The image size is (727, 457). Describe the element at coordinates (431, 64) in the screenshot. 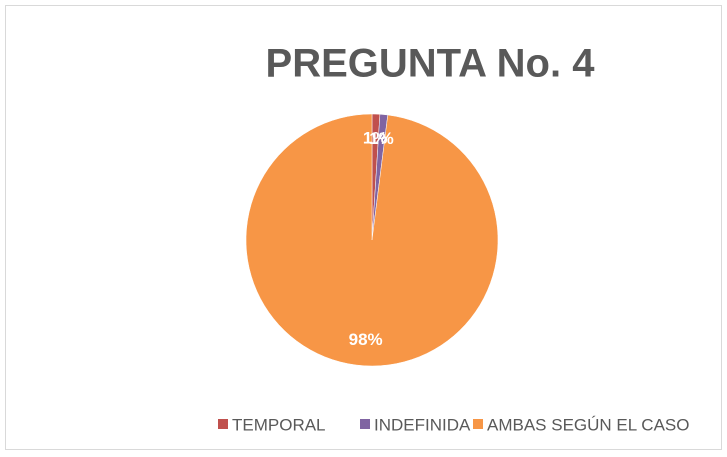

I see `chart-title: PREGUNTA No. 4` at that location.